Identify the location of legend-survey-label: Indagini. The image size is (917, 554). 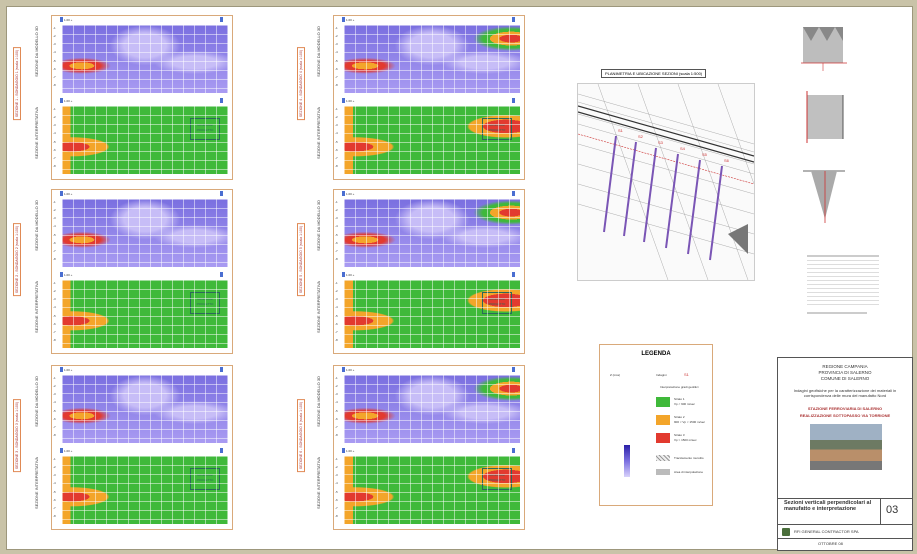
(661, 375).